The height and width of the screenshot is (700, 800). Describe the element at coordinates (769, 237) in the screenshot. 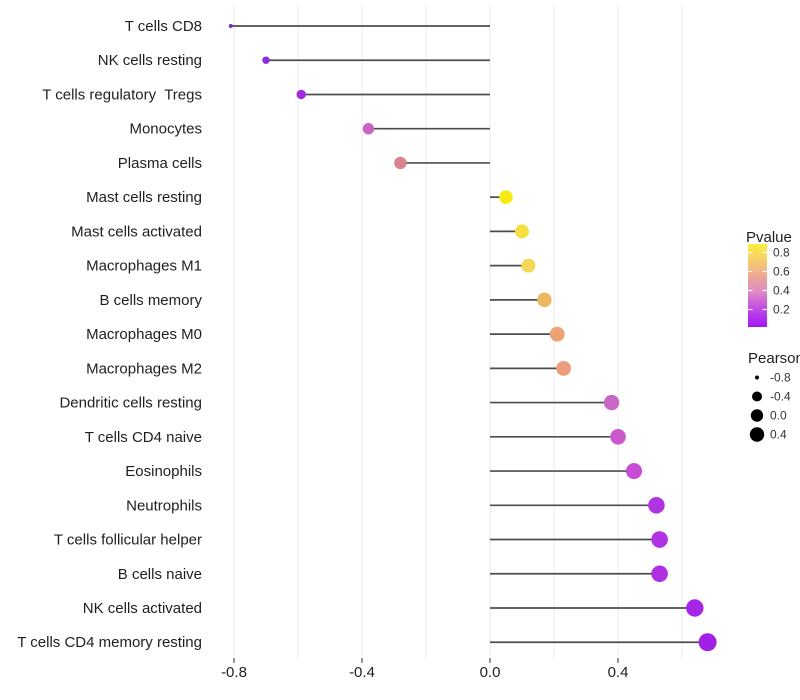

I see `legend-title-pvalue: Pvalue` at that location.